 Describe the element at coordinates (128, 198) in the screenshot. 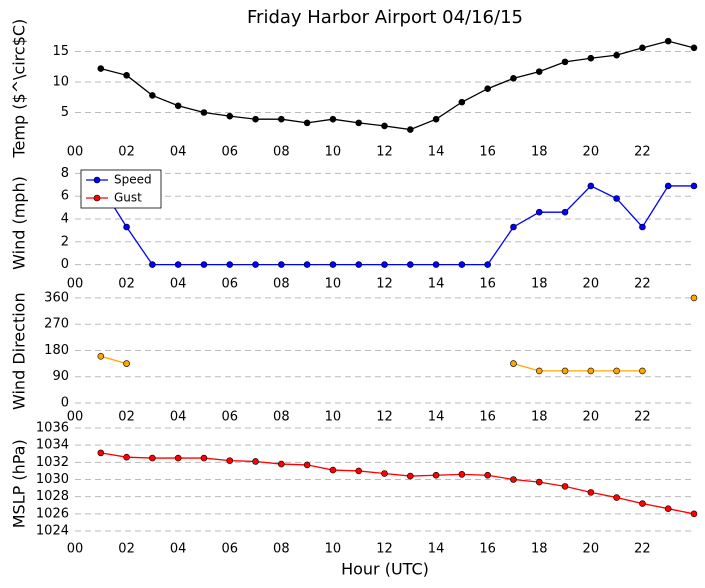

I see `legend-label: Gust` at that location.